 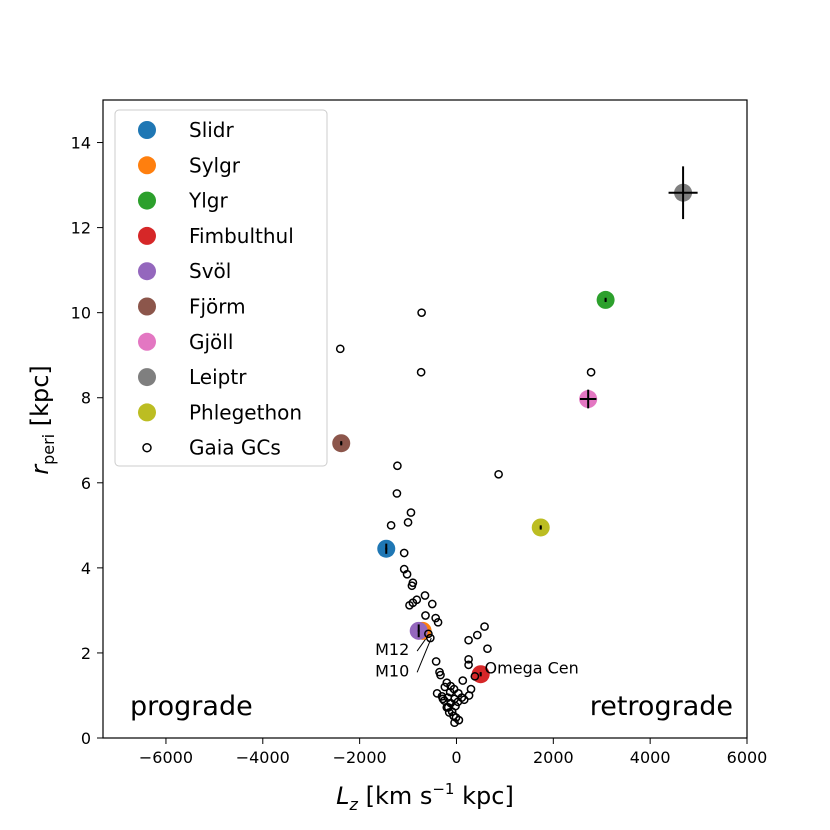 What do you see at coordinates (147, 412) in the screenshot?
I see `legend-marker-phlegethon` at bounding box center [147, 412].